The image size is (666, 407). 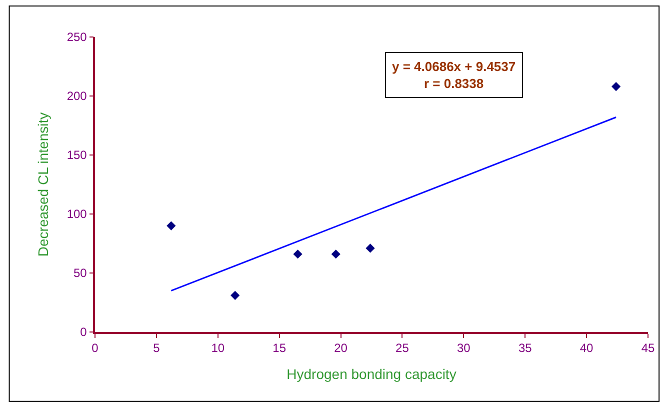 What do you see at coordinates (279, 348) in the screenshot?
I see `x-tick-label: 15` at bounding box center [279, 348].